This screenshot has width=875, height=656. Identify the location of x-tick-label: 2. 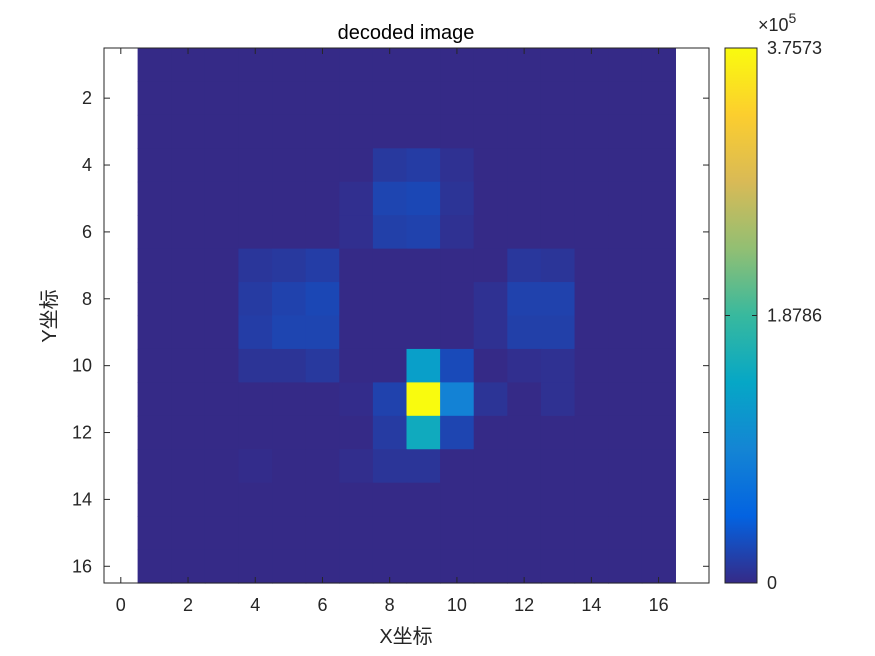
(188, 605).